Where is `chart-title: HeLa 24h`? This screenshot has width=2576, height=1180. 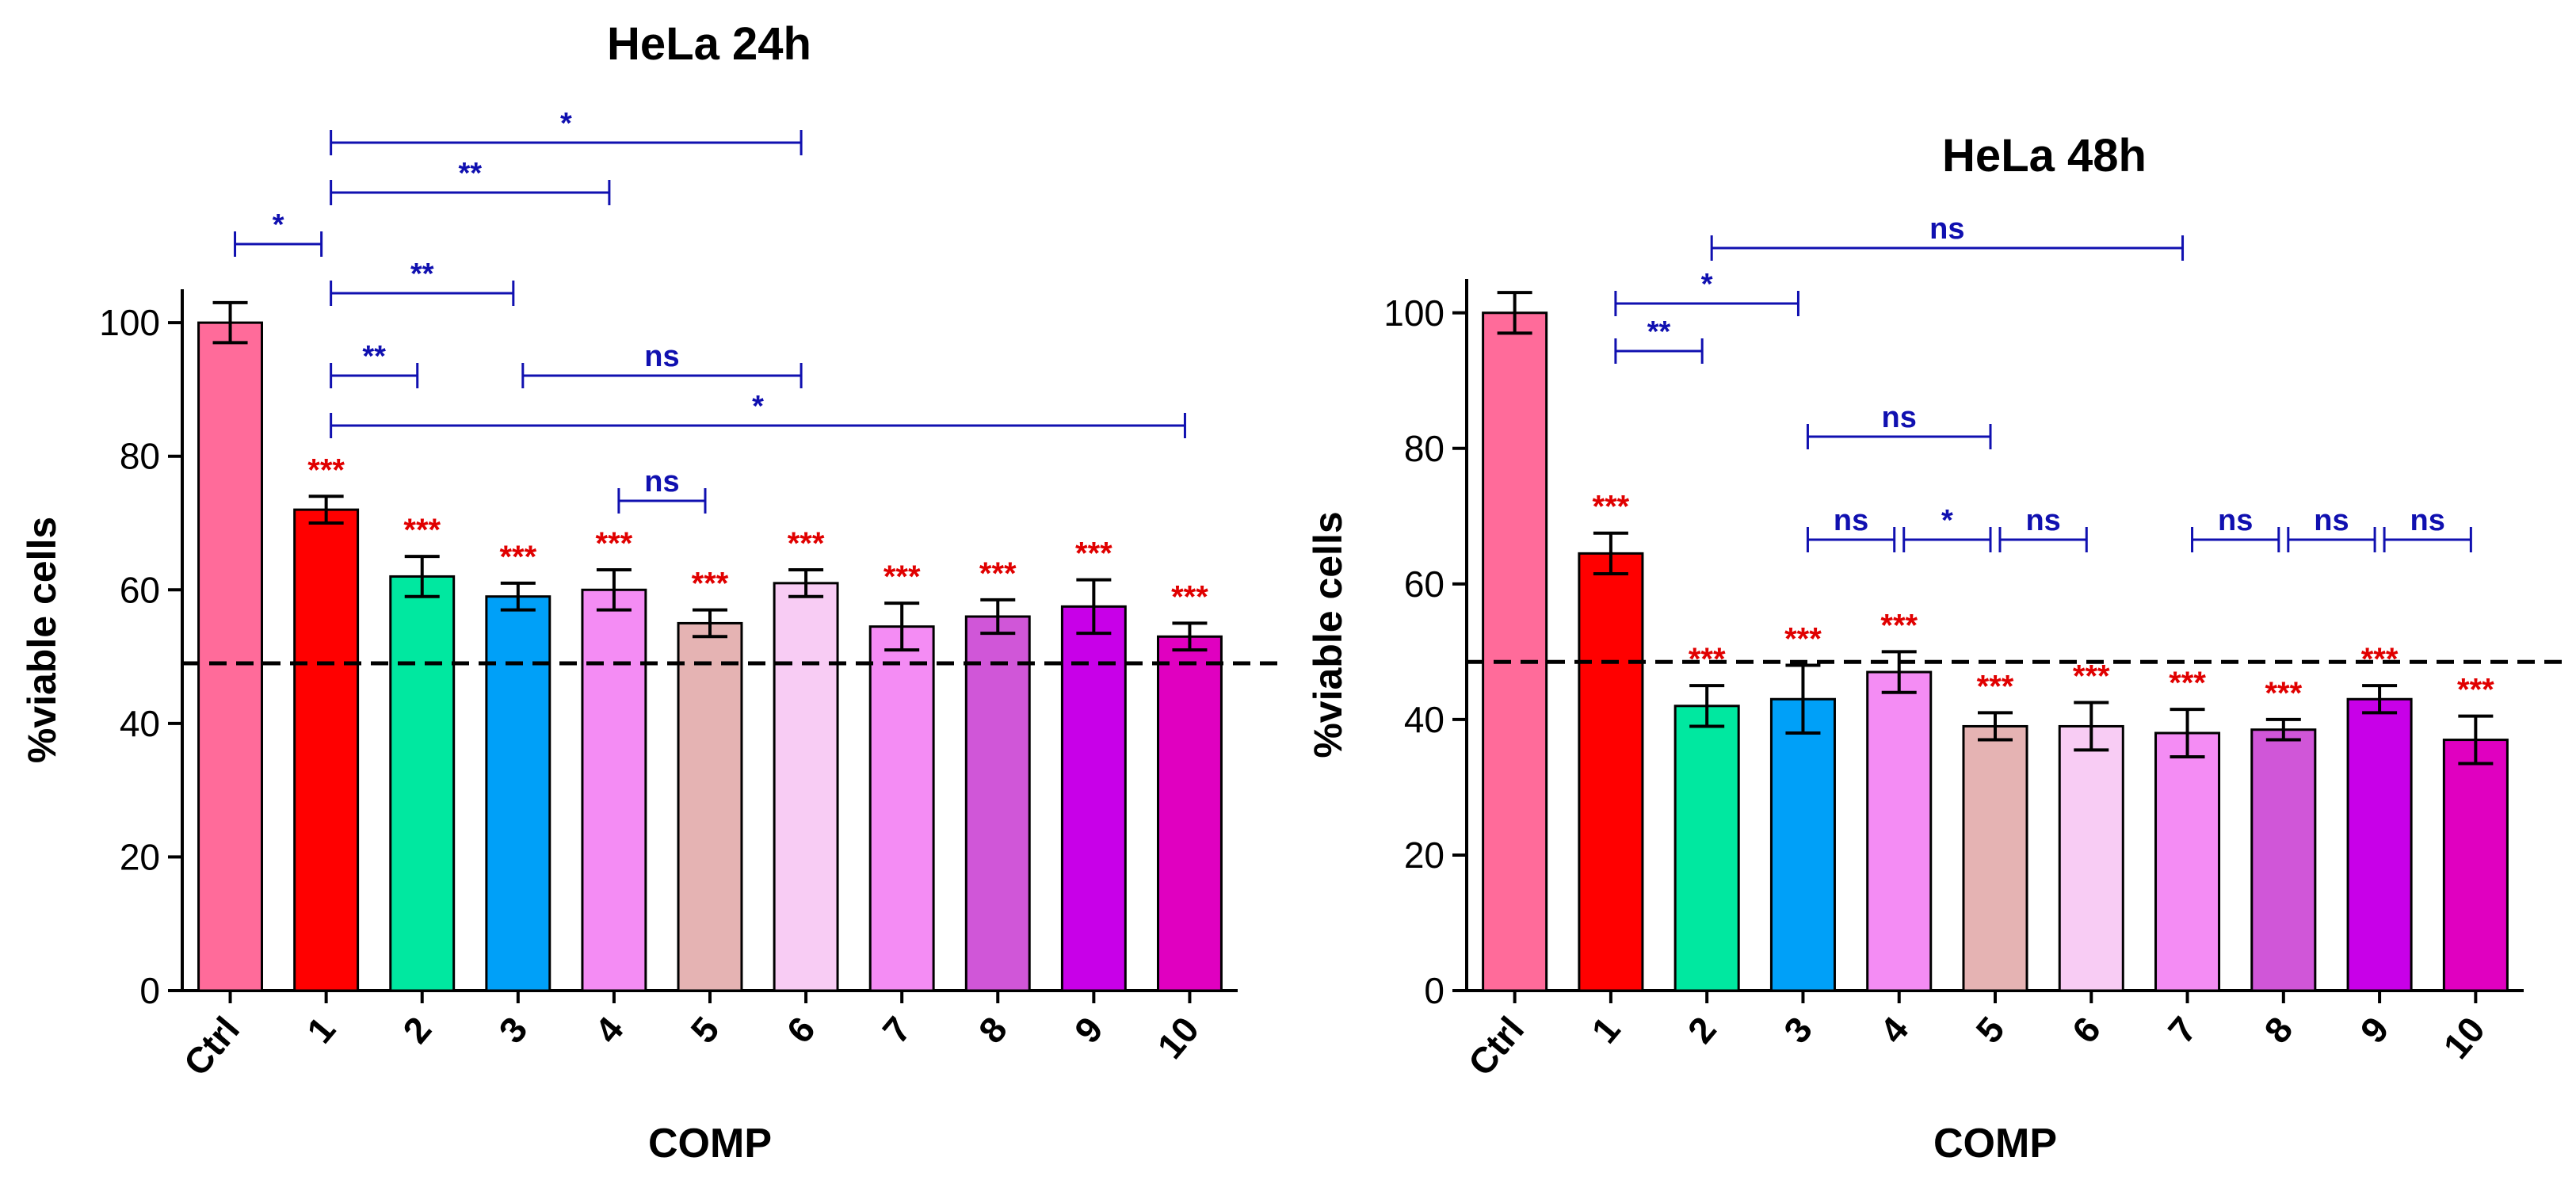 chart-title: HeLa 24h is located at coordinates (709, 44).